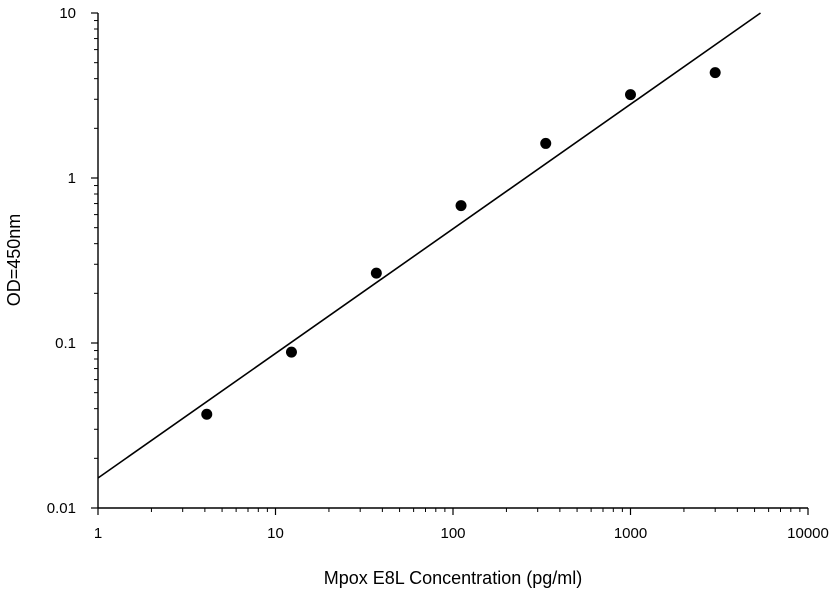 Image resolution: width=838 pixels, height=596 pixels. I want to click on x-tick-label: 100, so click(452, 533).